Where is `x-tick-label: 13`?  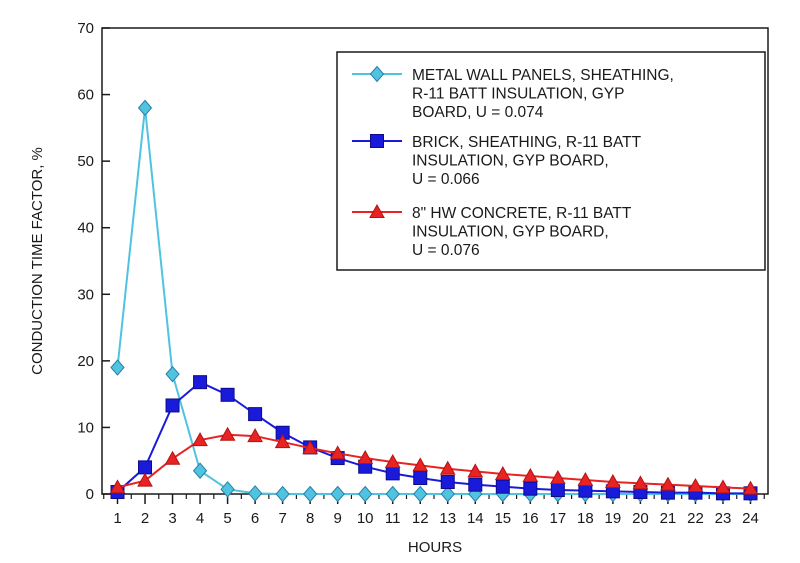 x-tick-label: 13 is located at coordinates (447, 518).